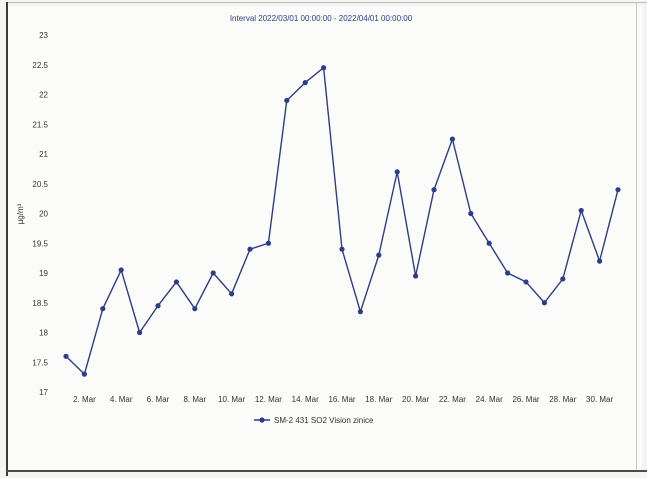  Describe the element at coordinates (268, 399) in the screenshot. I see `x-tick-label: 12. Mar` at that location.